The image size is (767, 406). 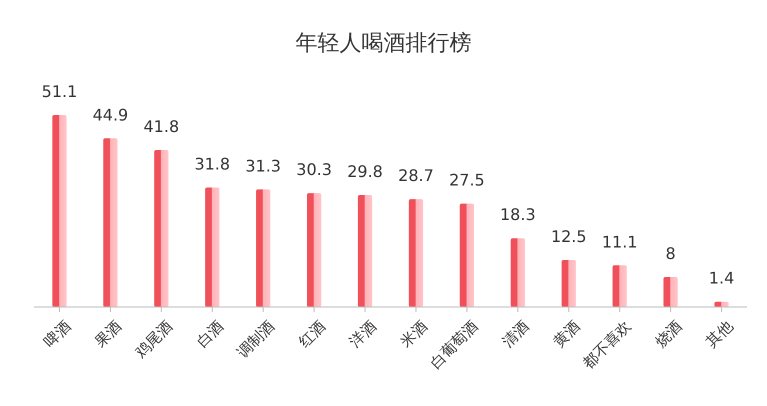 I want to click on data-label: 30.3, so click(x=314, y=170).